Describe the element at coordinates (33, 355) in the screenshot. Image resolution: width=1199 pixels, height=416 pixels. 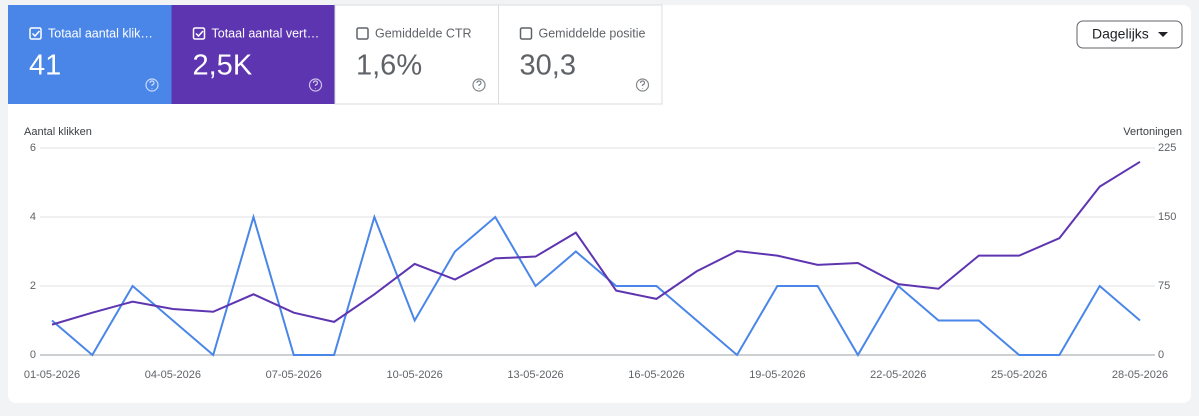
I see `y-tick-label: 0` at that location.